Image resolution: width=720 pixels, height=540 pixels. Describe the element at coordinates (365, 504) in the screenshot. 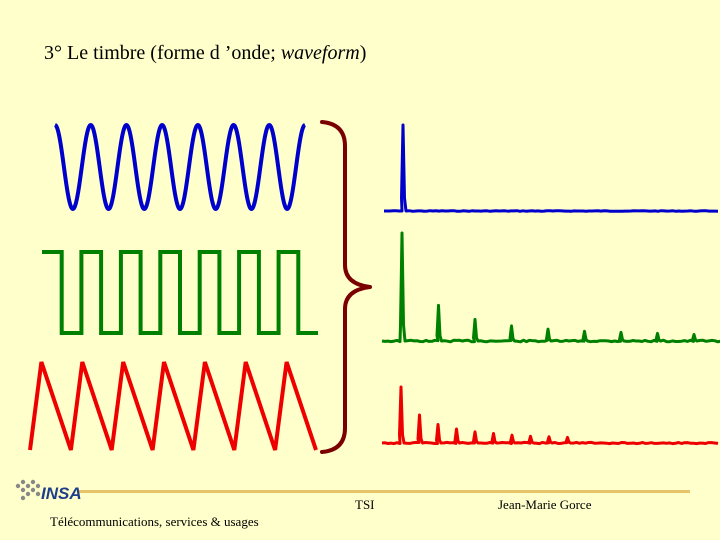

I see `footer-department: TSI` at that location.